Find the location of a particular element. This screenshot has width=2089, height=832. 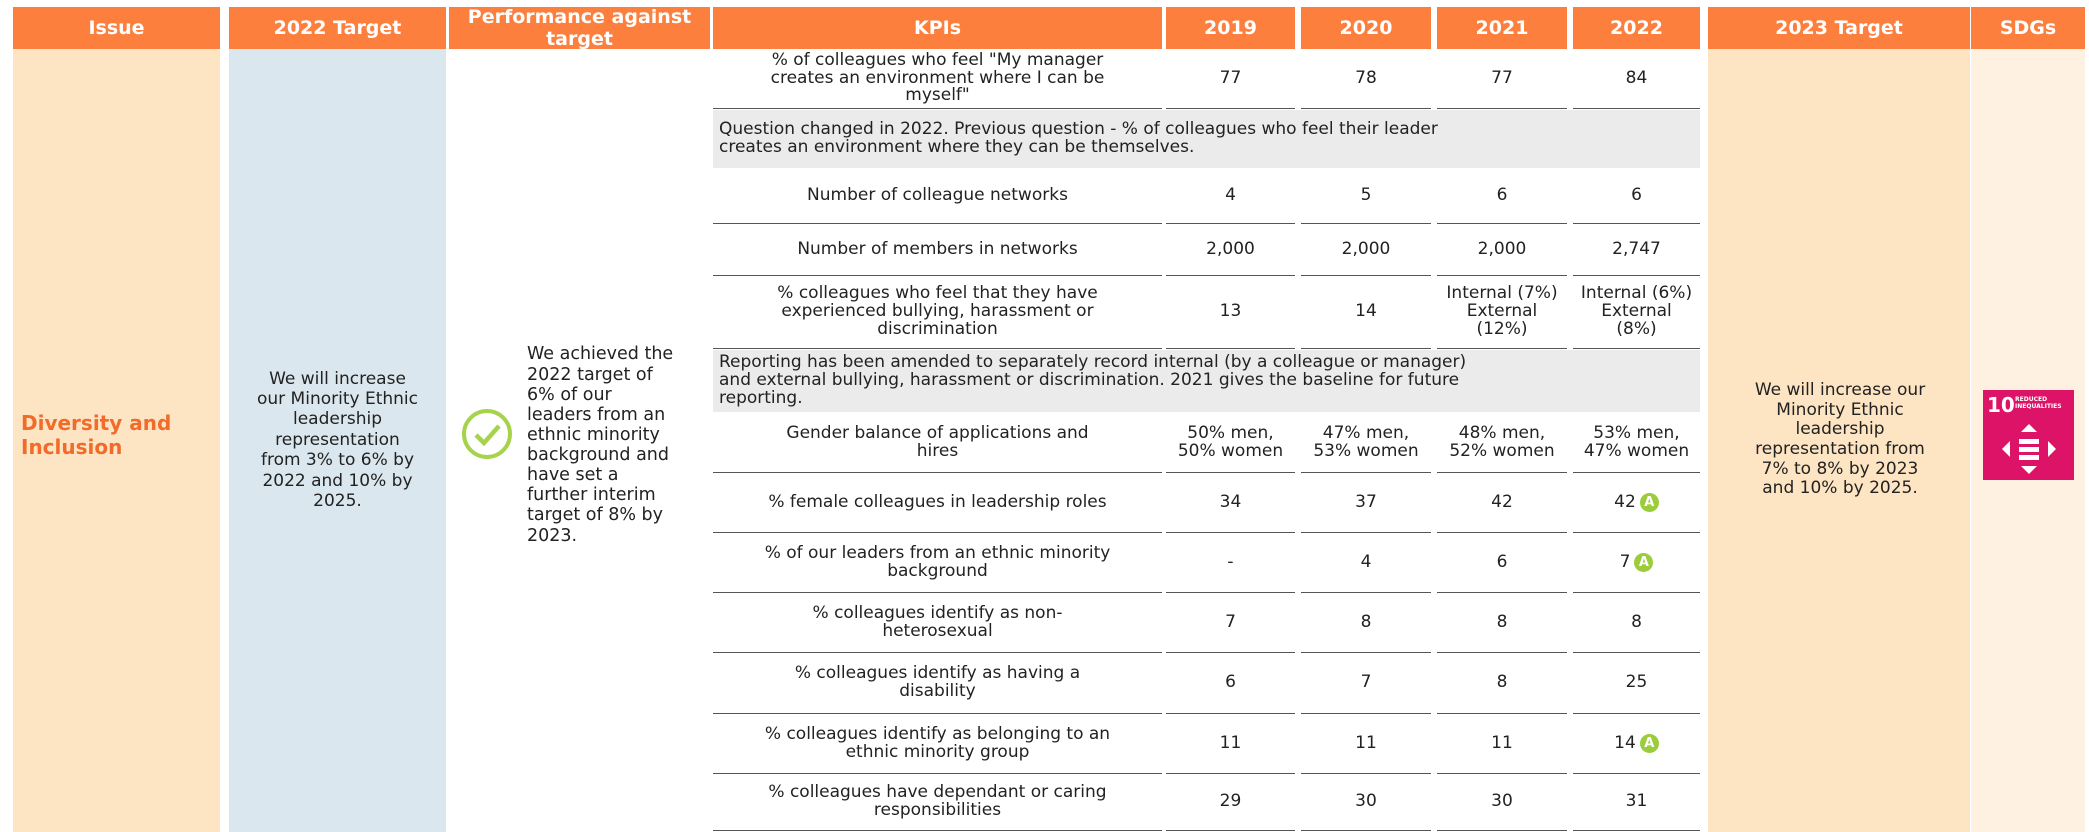

value-text: 48% men, 52% women is located at coordinates (1502, 441).